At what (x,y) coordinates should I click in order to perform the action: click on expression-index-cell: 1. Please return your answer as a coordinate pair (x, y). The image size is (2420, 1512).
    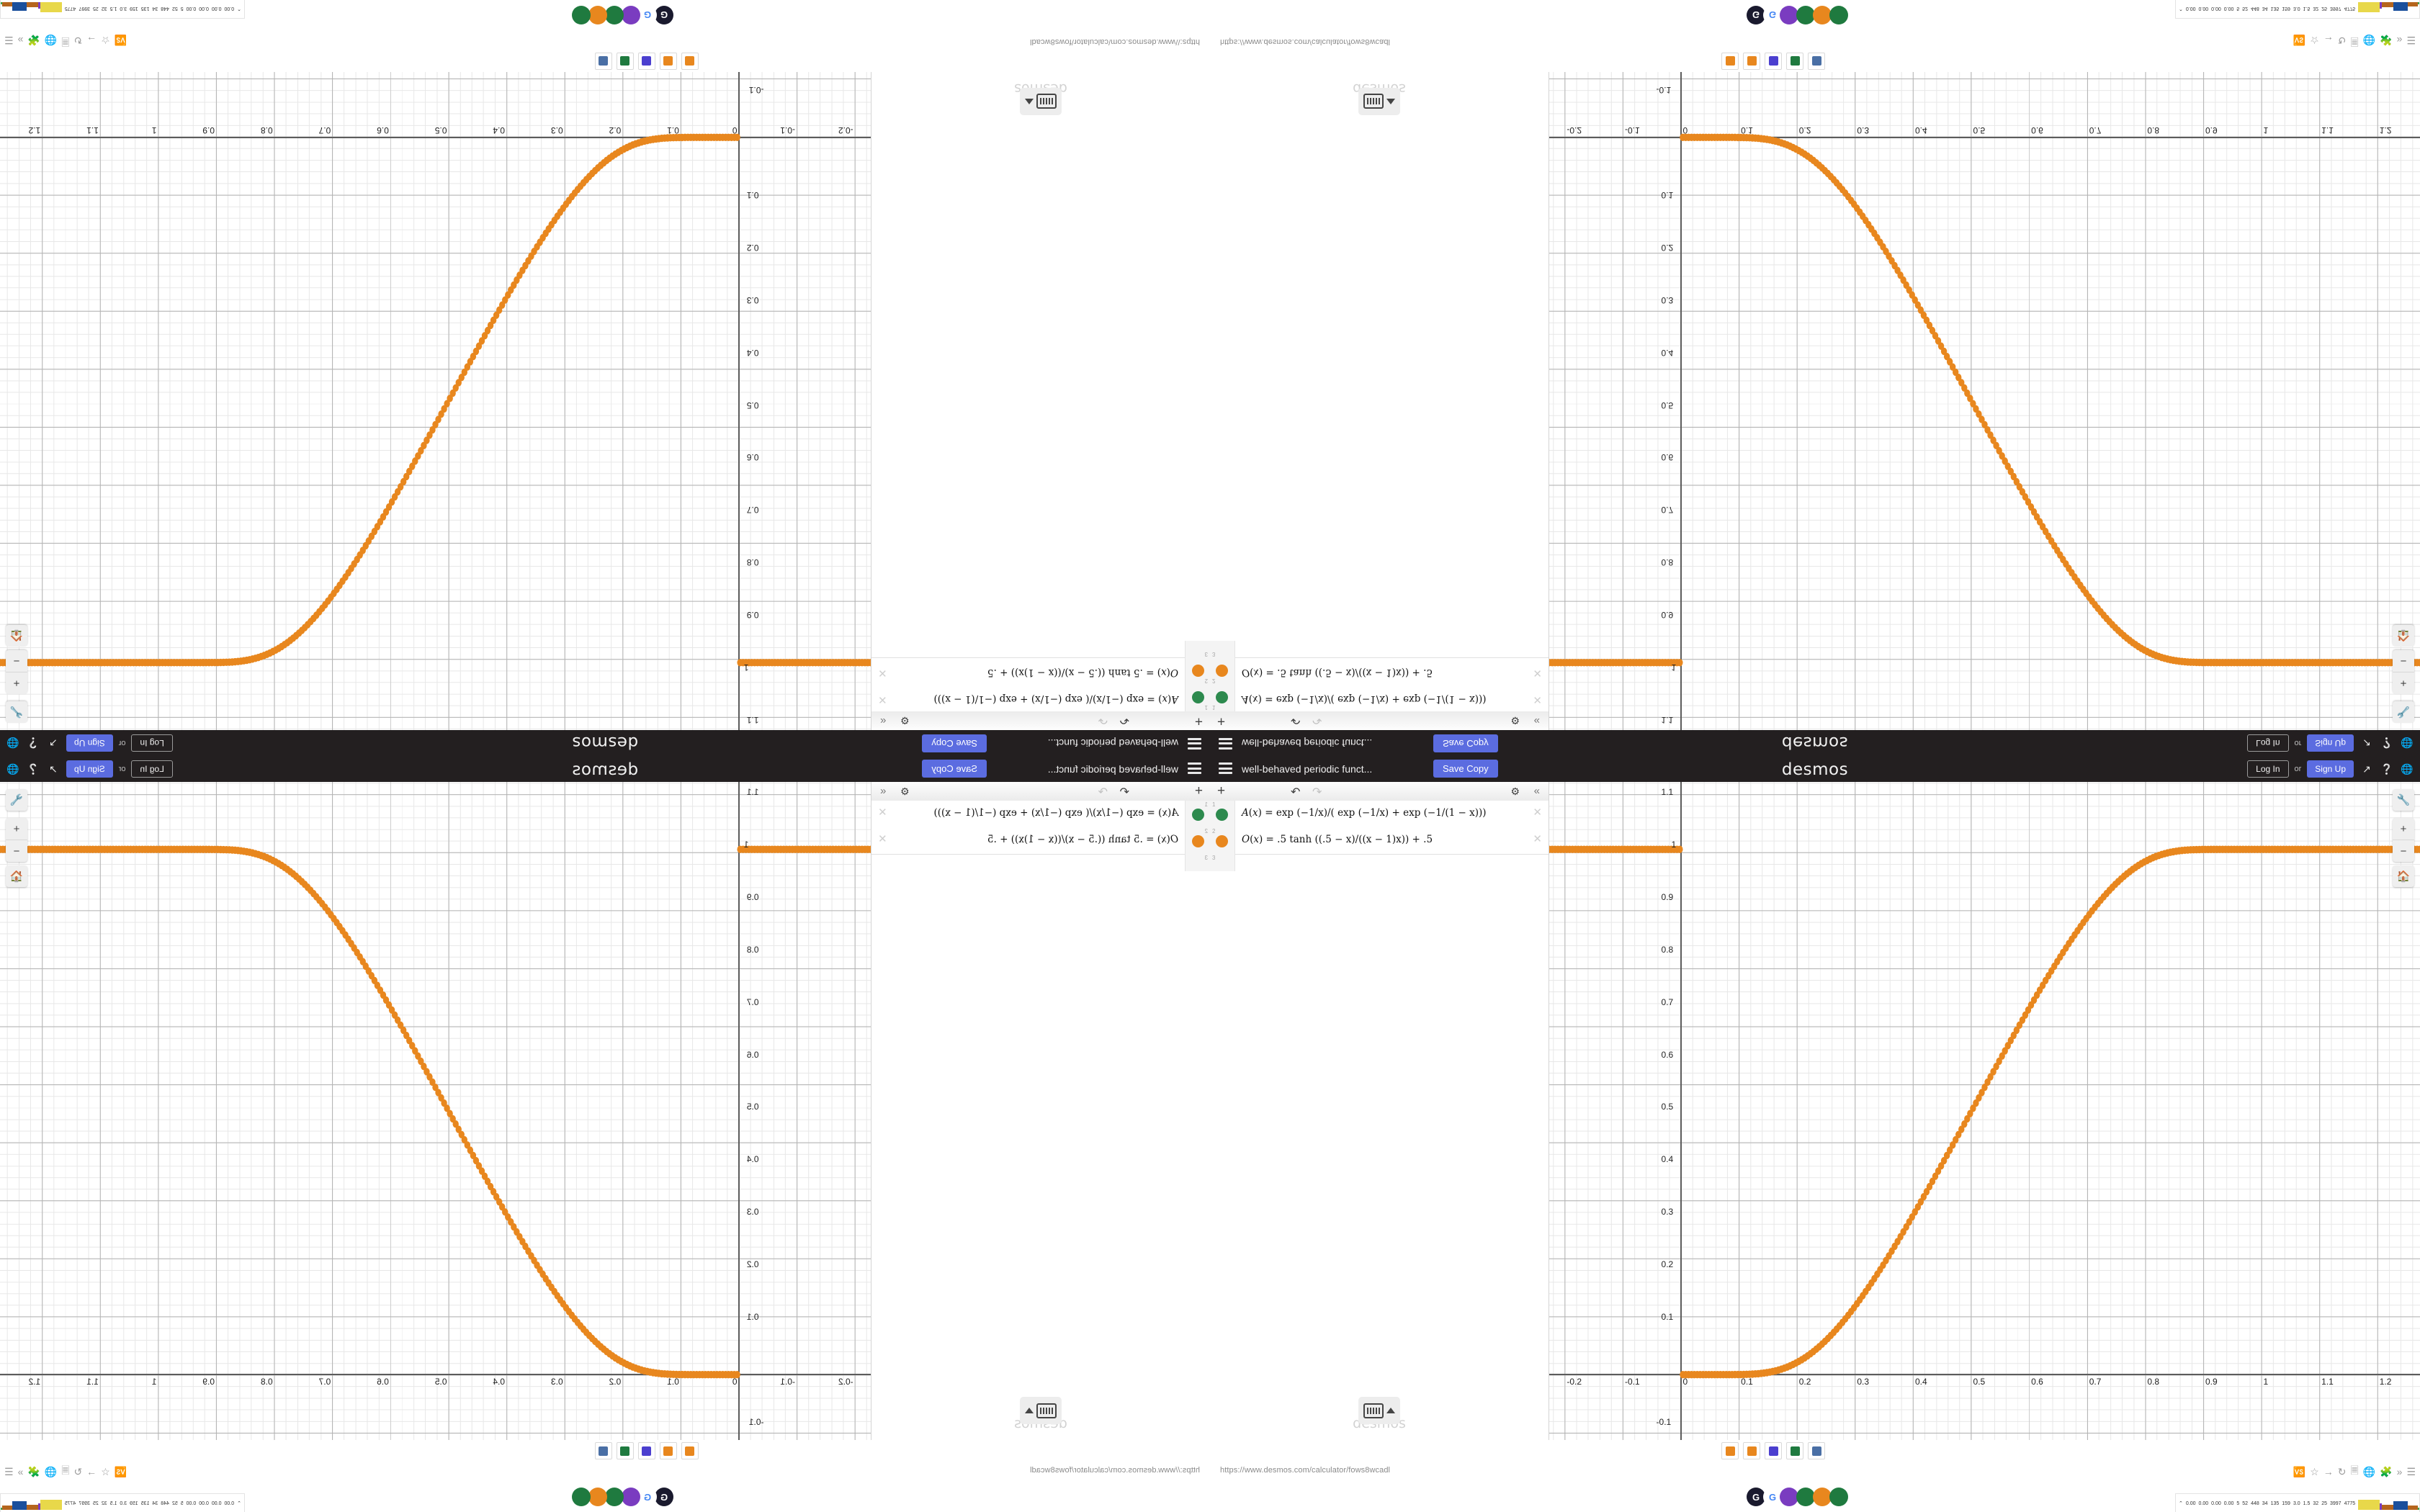
    Looking at the image, I should click on (1222, 814).